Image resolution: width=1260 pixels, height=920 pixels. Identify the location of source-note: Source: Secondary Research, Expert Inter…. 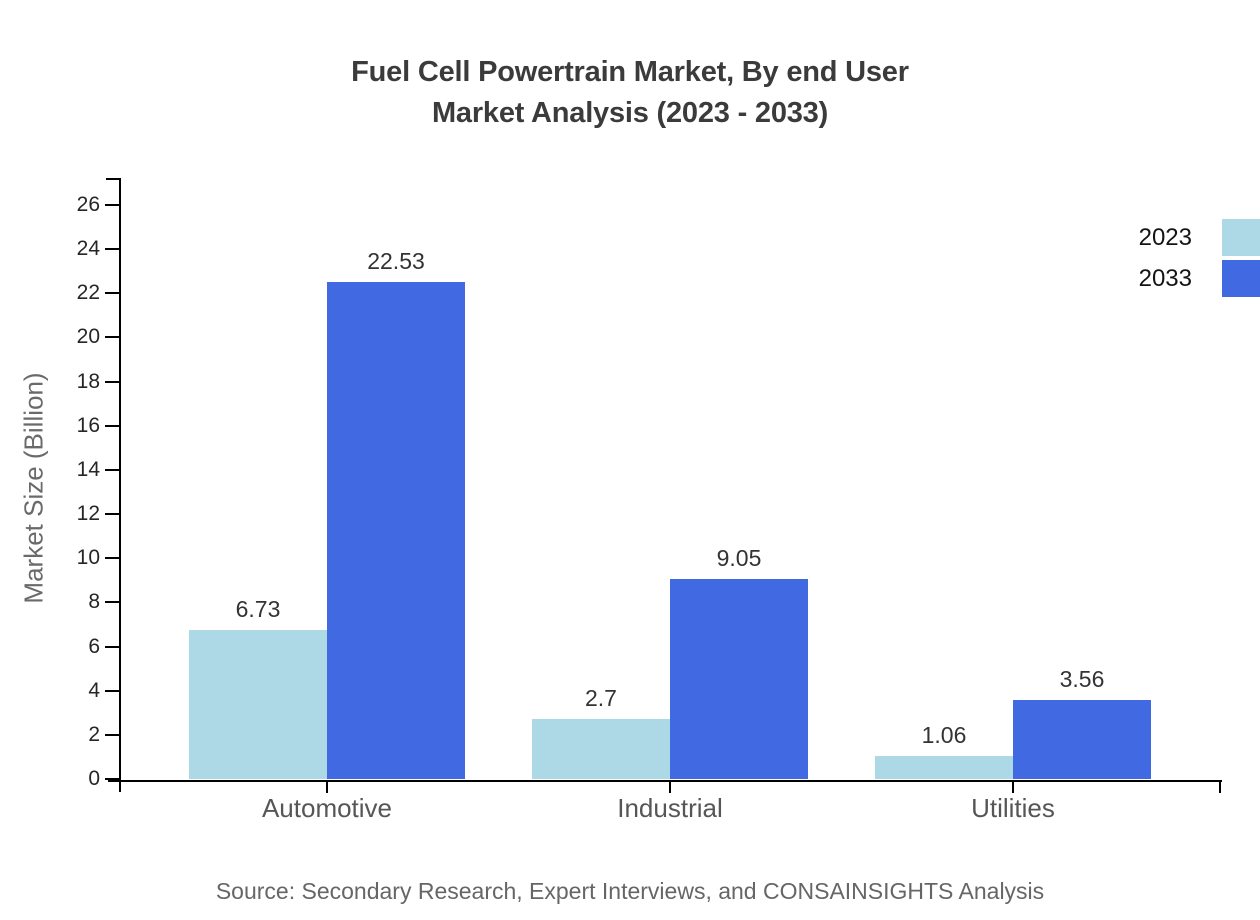
(630, 891).